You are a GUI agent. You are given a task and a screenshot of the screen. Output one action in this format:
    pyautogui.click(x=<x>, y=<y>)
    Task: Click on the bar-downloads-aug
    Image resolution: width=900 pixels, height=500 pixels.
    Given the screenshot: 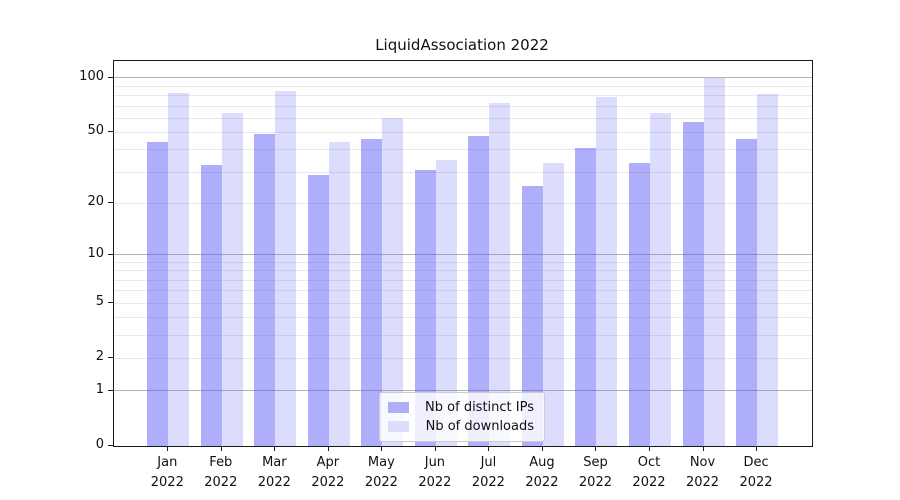 What is the action you would take?
    pyautogui.click(x=553, y=304)
    